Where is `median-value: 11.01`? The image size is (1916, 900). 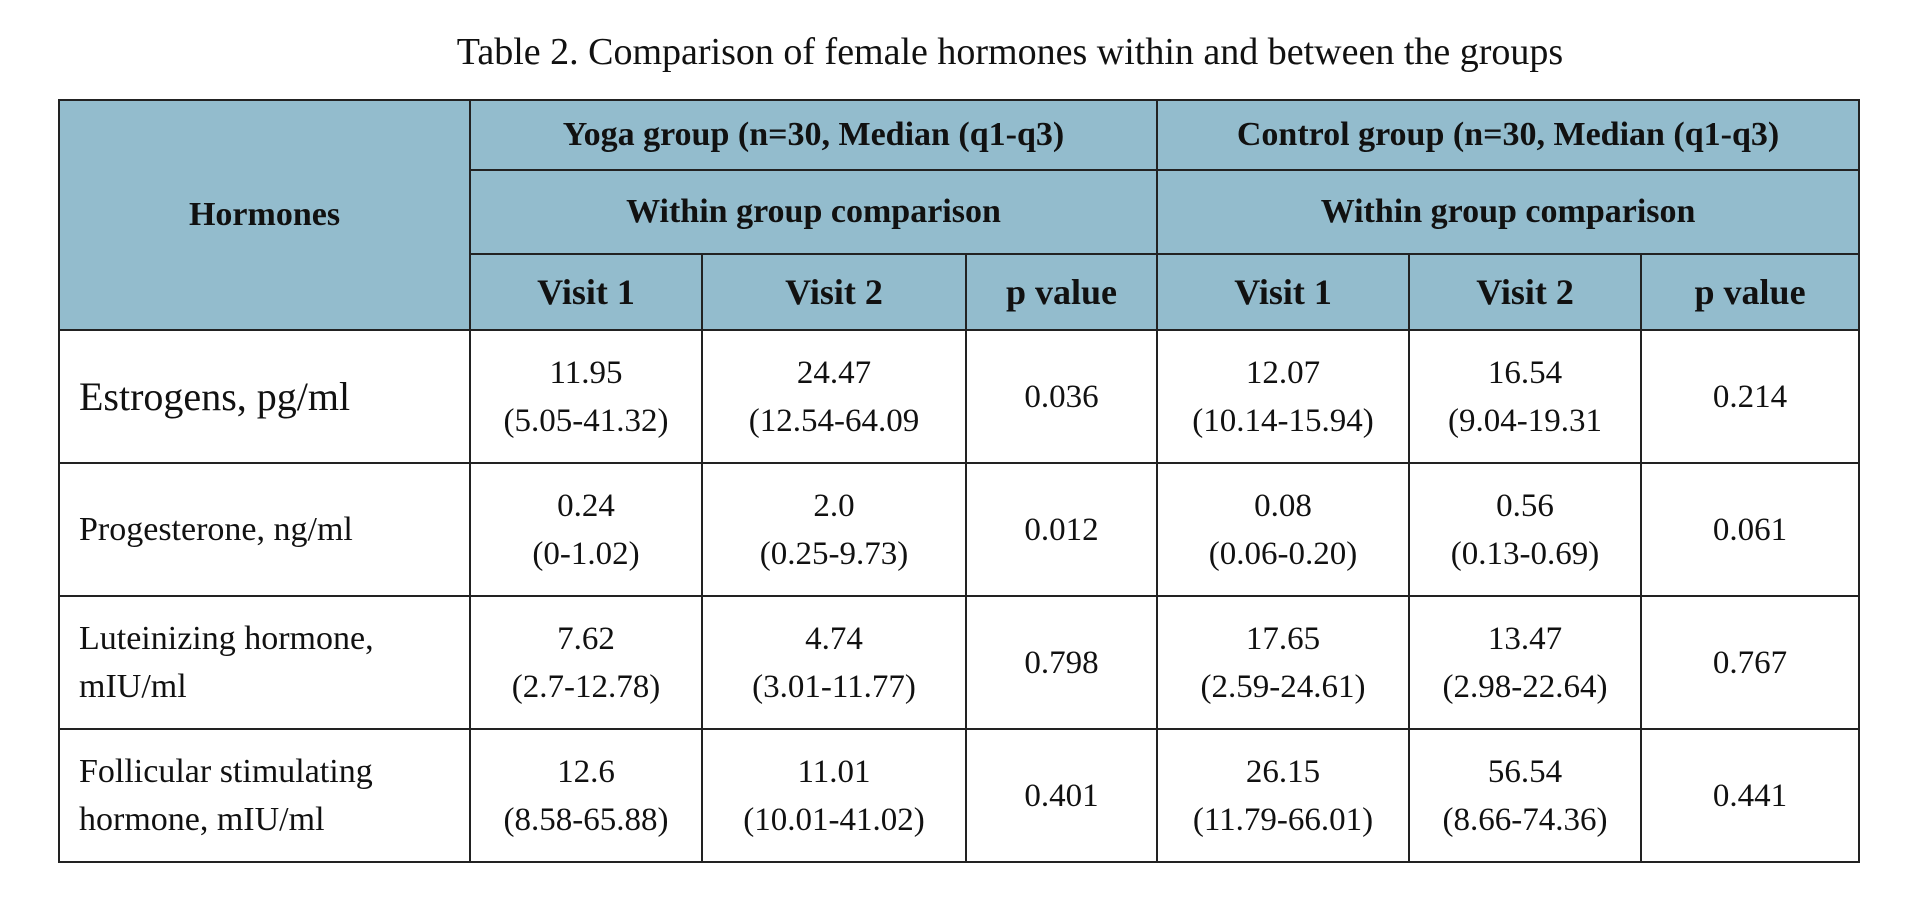 median-value: 11.01 is located at coordinates (834, 771).